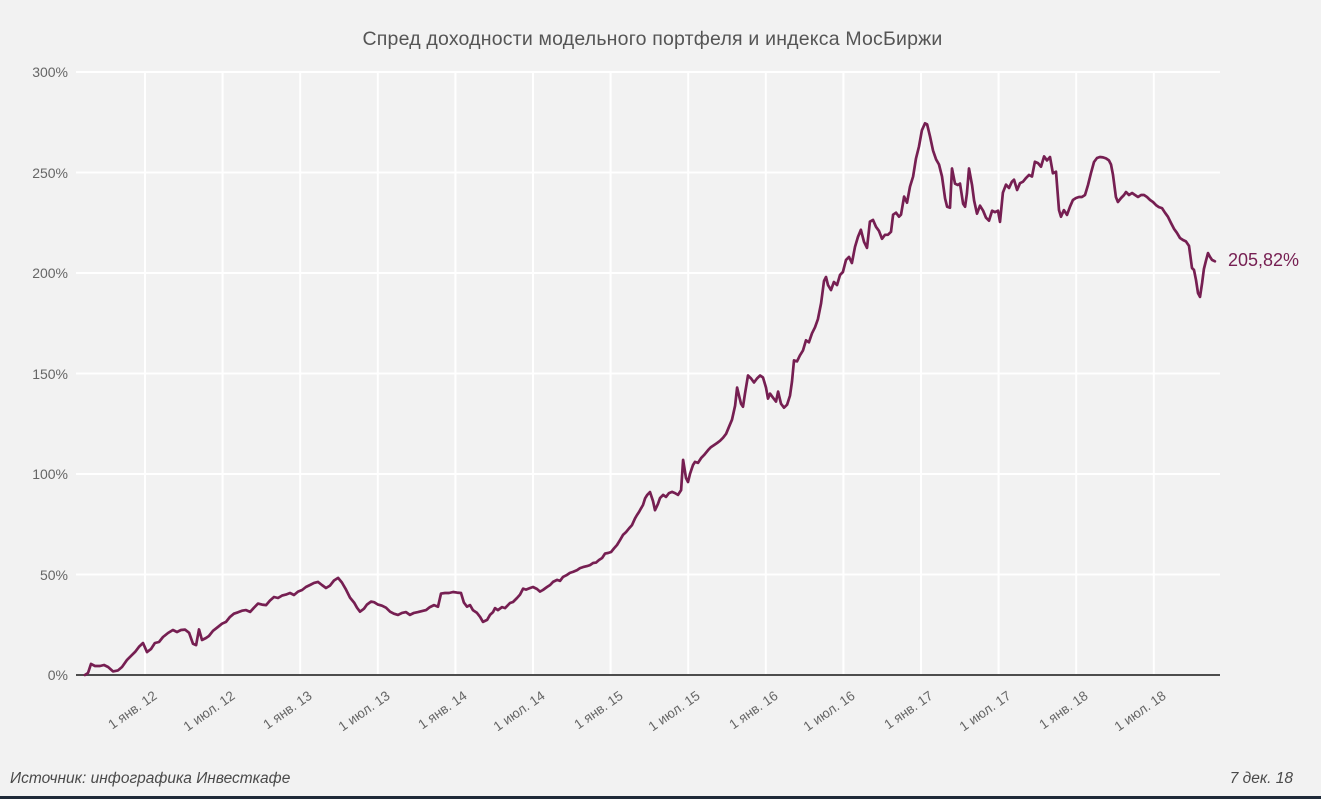 The image size is (1321, 799). What do you see at coordinates (1261, 778) in the screenshot?
I see `date-caption: 7 дек. 18` at bounding box center [1261, 778].